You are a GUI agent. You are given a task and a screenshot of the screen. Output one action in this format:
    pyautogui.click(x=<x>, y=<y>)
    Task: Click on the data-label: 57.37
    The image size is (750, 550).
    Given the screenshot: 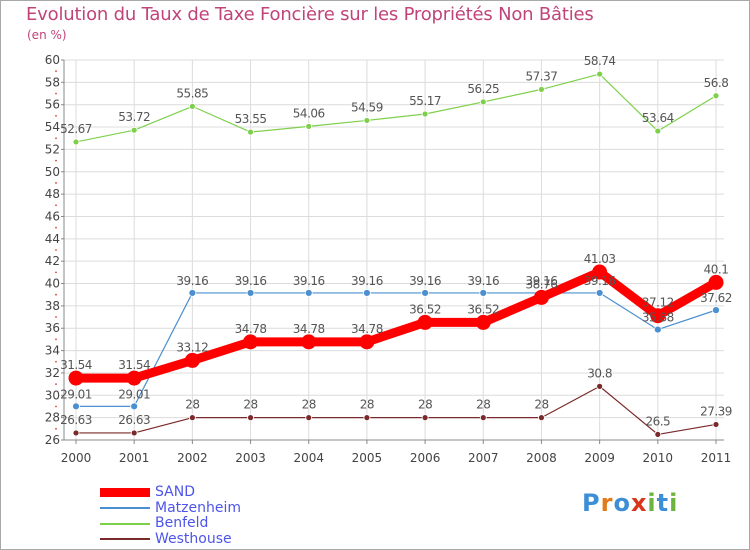 What is the action you would take?
    pyautogui.click(x=542, y=76)
    